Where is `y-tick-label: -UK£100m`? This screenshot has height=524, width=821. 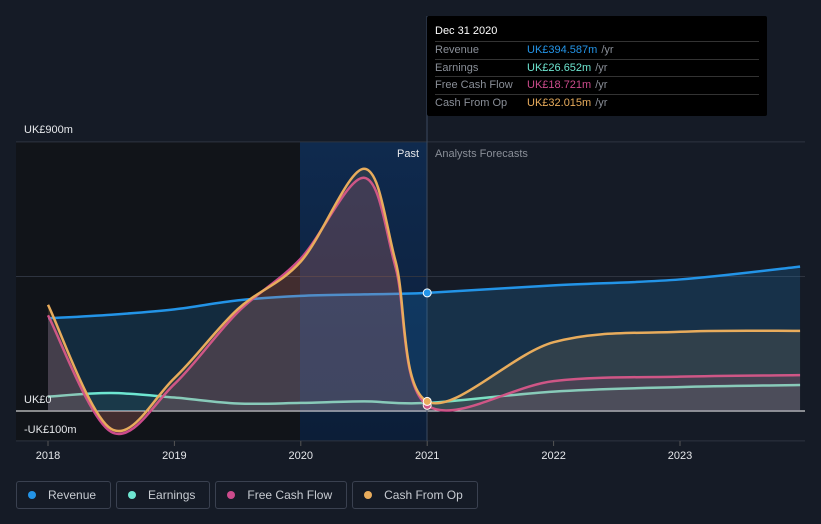 y-tick-label: -UK£100m is located at coordinates (50, 430).